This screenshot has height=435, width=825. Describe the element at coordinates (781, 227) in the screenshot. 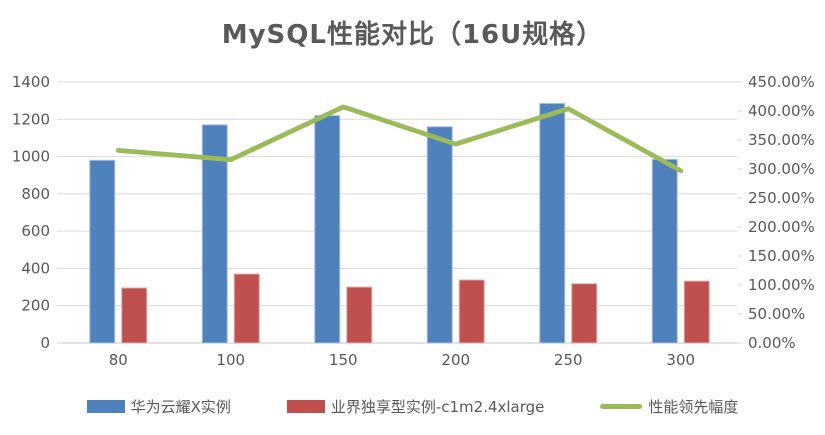

I see `right-axis-tick-label: 200.00%` at that location.